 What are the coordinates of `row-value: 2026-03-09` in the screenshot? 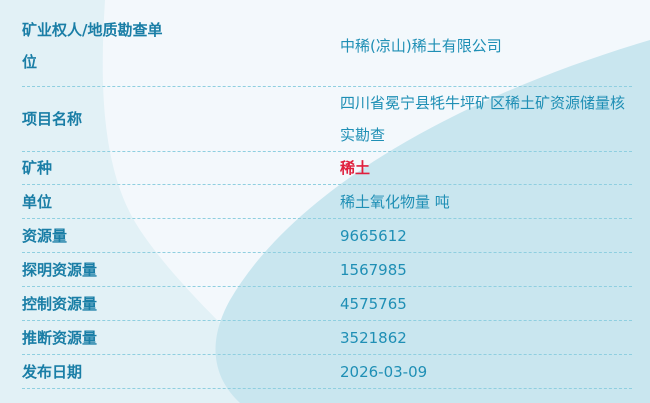 It's located at (384, 371).